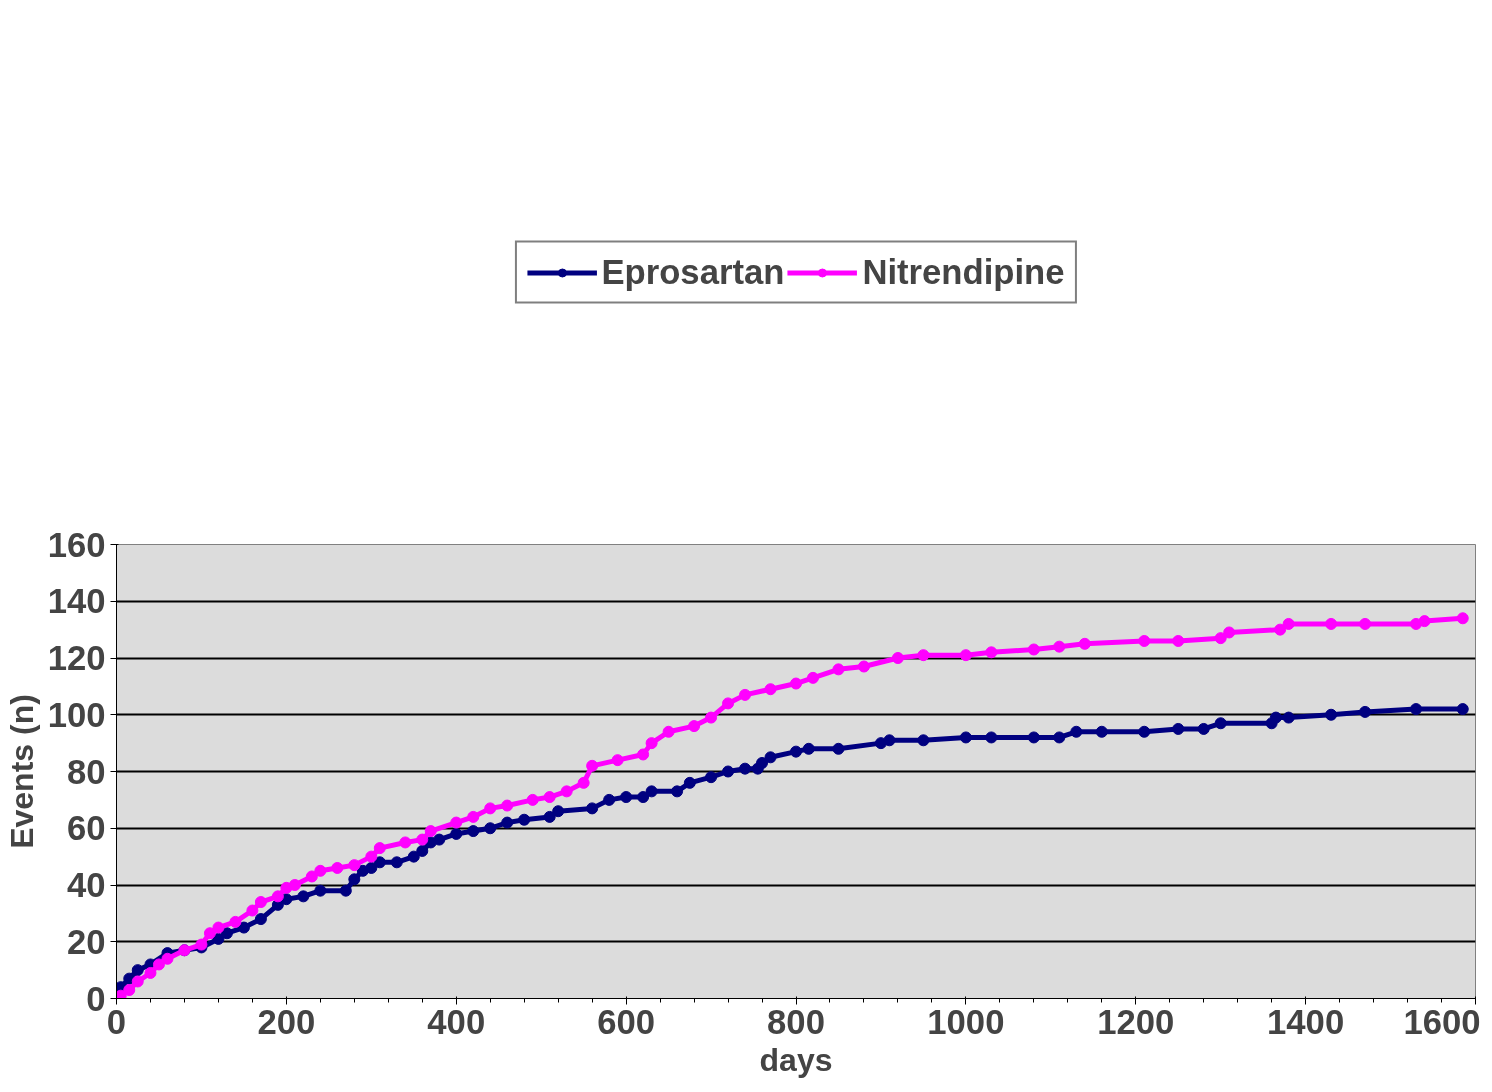 The width and height of the screenshot is (1492, 1092). Describe the element at coordinates (963, 272) in the screenshot. I see `legend-label: Nitrendipine` at that location.